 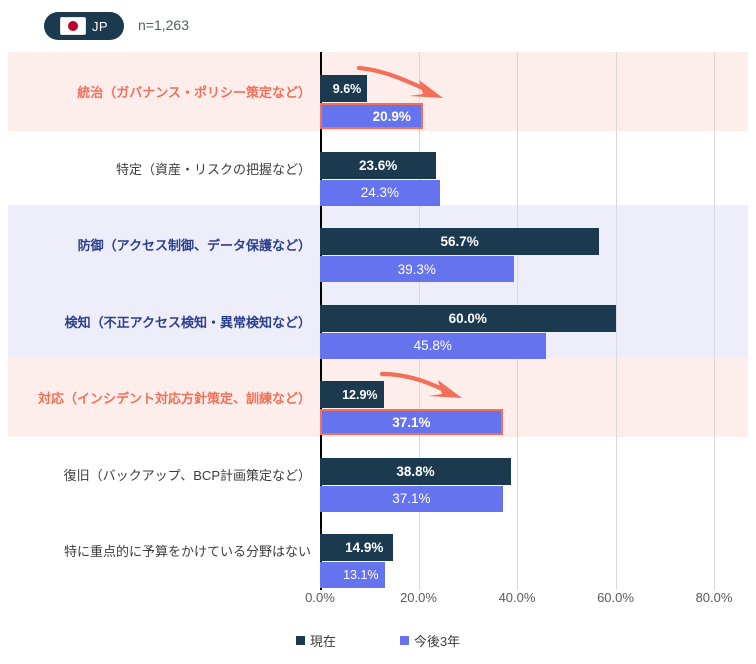 I want to click on bar-value-label: 39.3%, so click(x=416, y=269).